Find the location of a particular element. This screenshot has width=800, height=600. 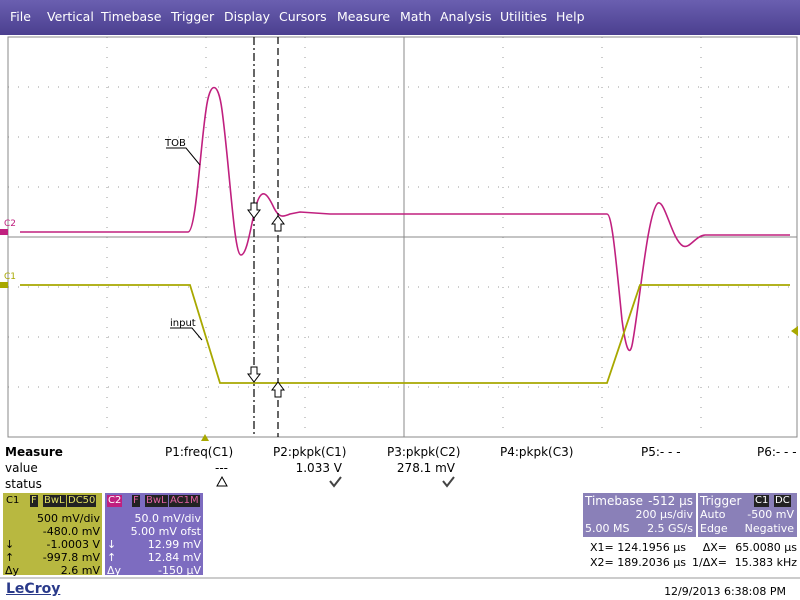

readout-value: 50.0 mV/div is located at coordinates (167, 518).